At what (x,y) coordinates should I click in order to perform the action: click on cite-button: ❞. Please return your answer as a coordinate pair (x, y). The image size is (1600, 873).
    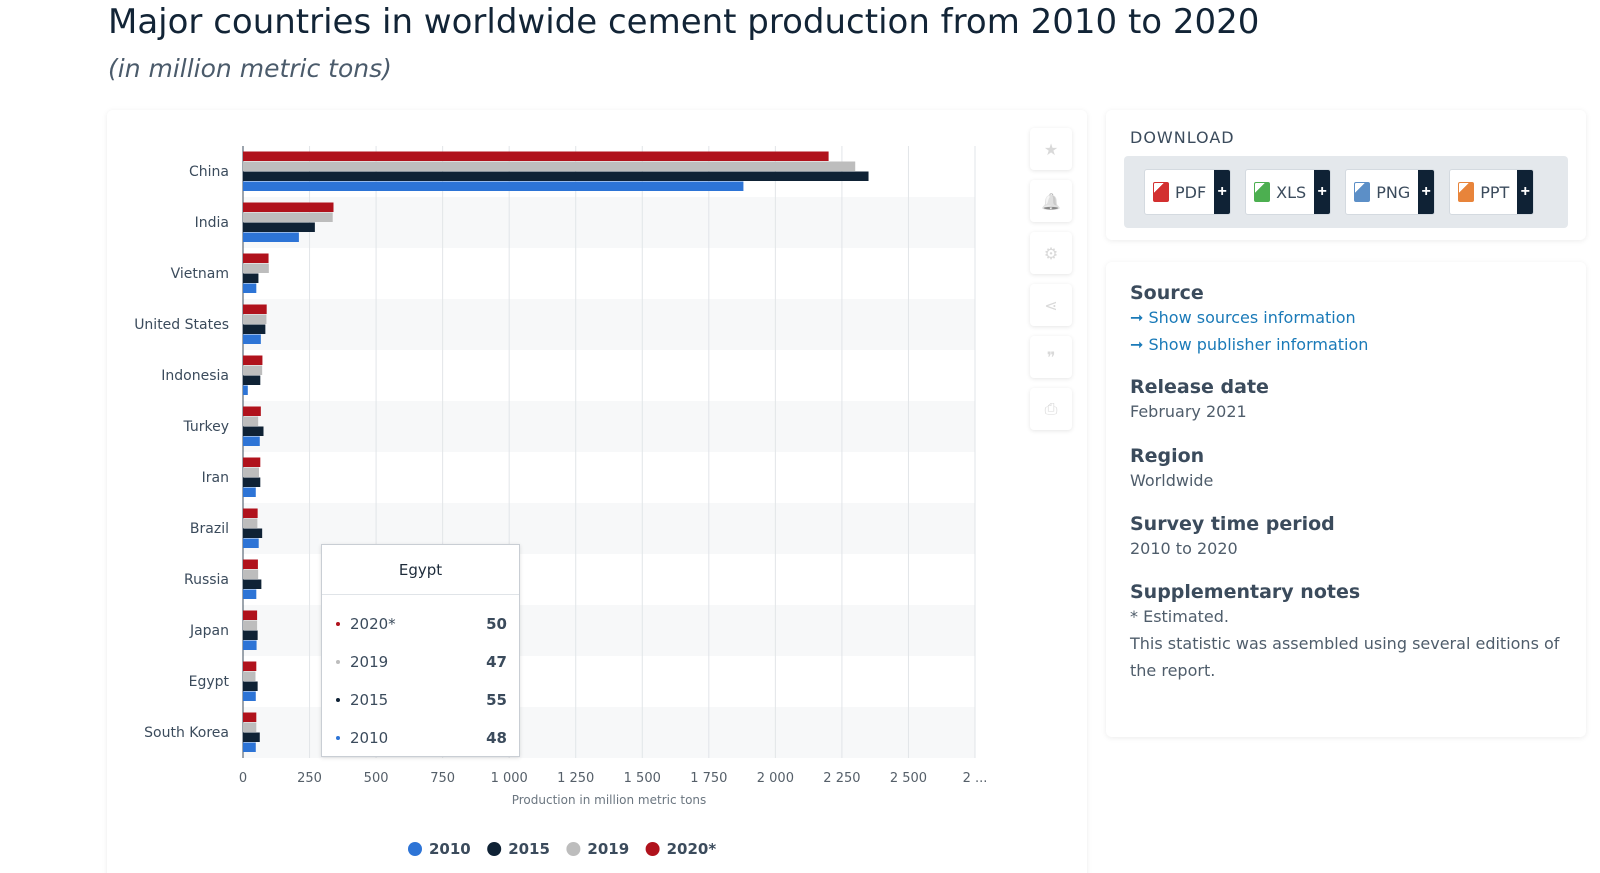
    Looking at the image, I should click on (1051, 357).